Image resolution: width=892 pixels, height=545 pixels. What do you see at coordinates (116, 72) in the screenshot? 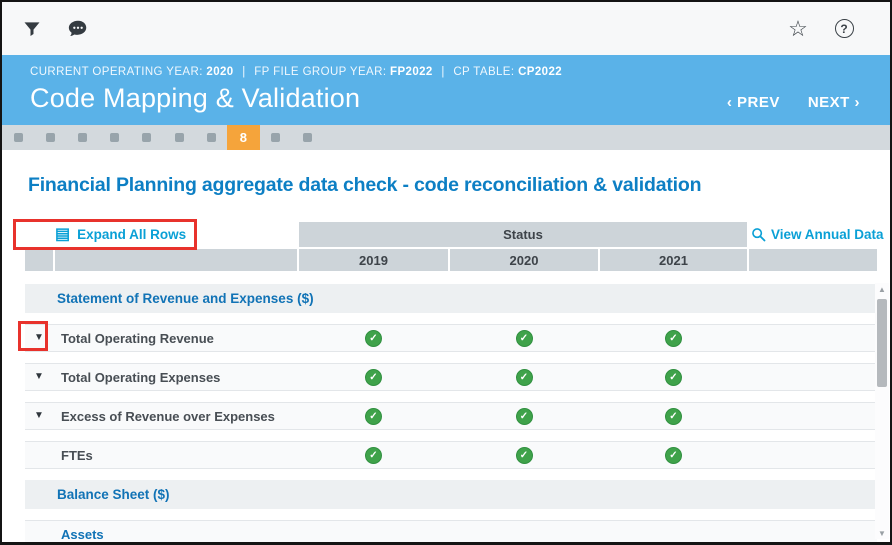
I see `context-label: CURRENT OPERATING YEAR:` at bounding box center [116, 72].